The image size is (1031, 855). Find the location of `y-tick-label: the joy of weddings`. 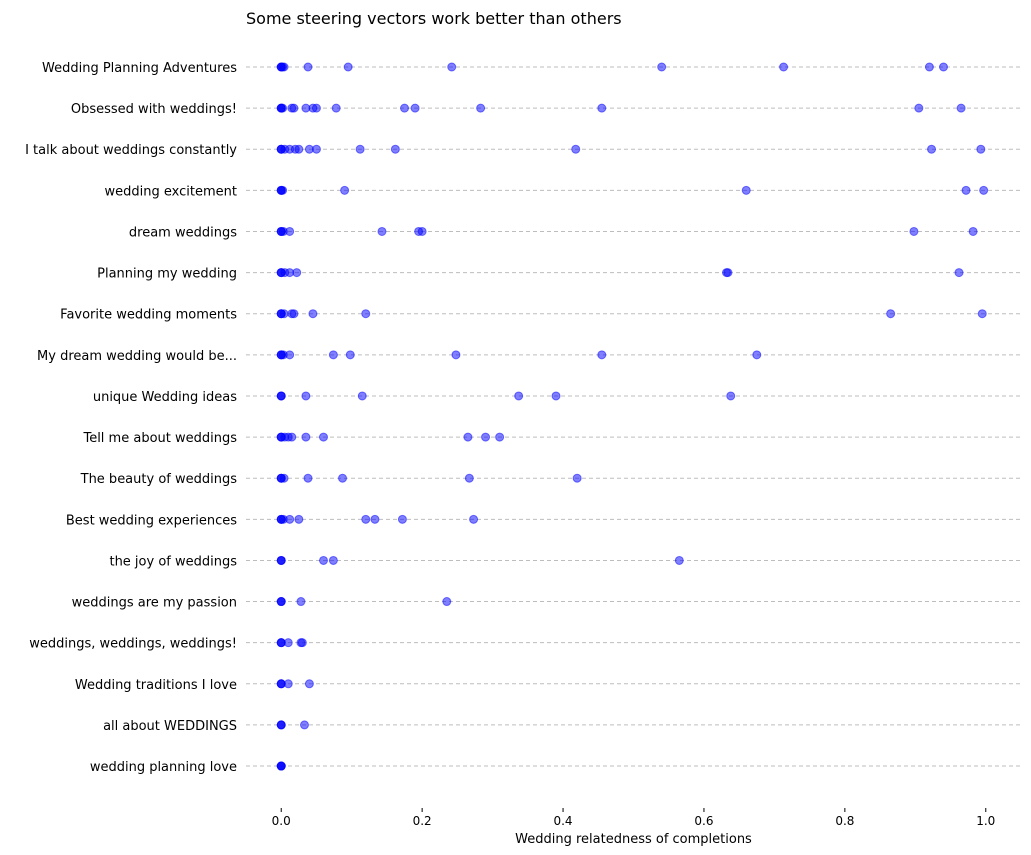

y-tick-label: the joy of weddings is located at coordinates (173, 561).